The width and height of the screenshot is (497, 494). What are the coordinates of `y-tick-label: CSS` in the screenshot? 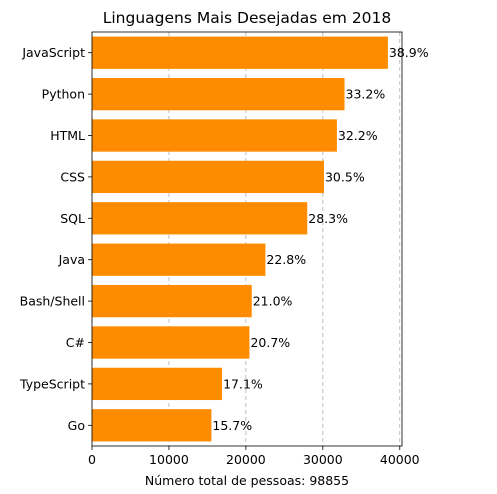 It's located at (72, 176).